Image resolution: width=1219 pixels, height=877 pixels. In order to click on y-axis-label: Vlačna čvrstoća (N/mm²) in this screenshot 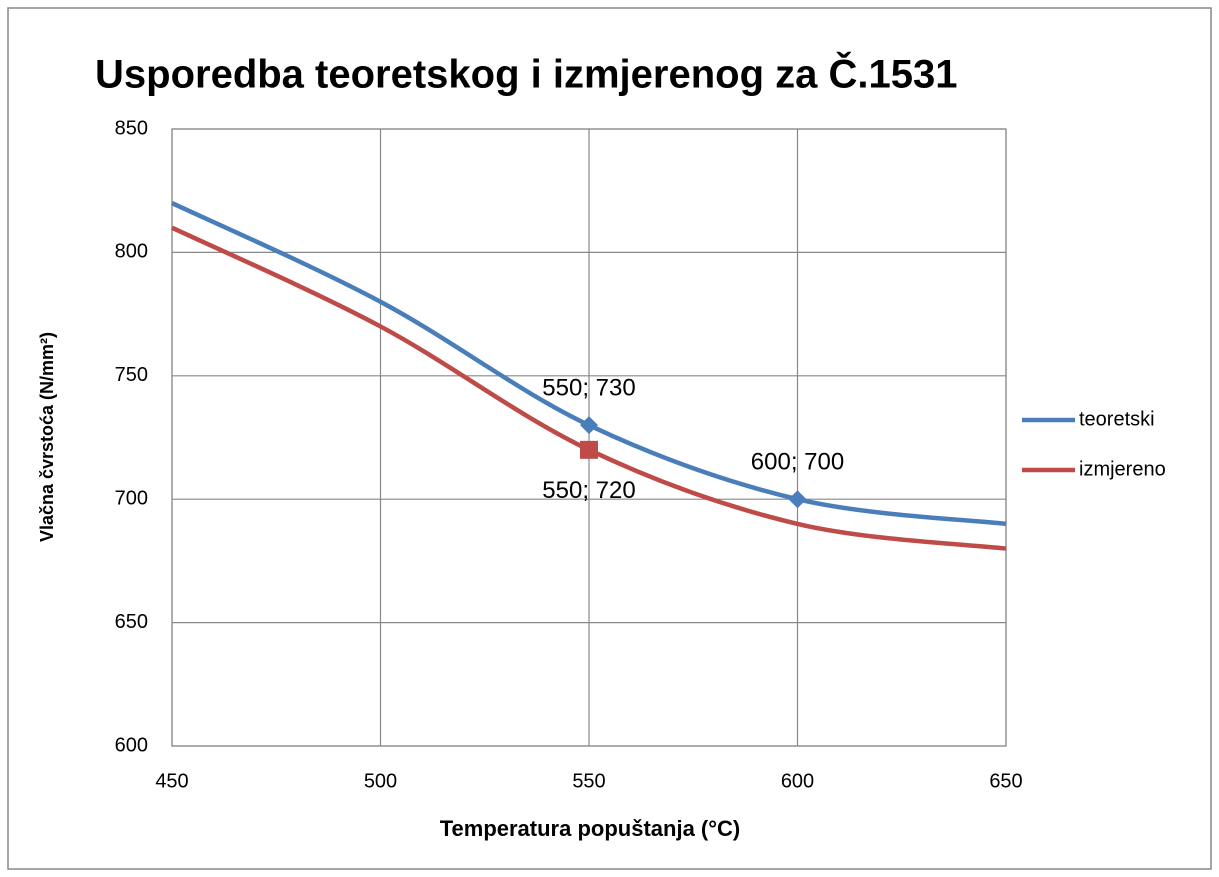, I will do `click(47, 437)`.